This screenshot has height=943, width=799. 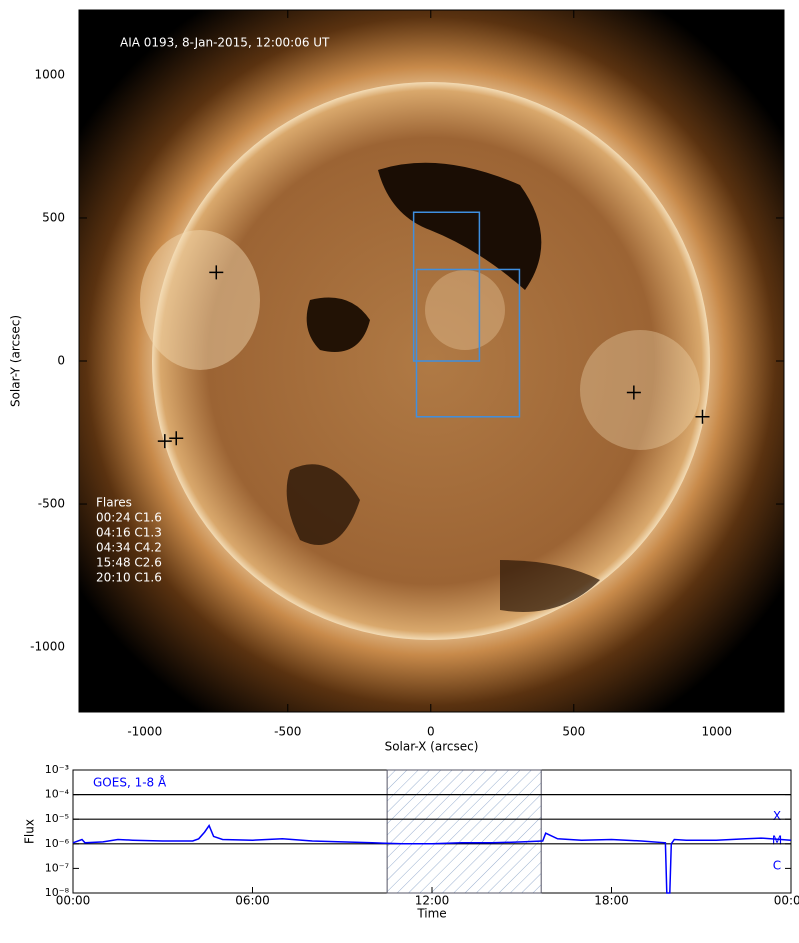 What do you see at coordinates (57, 867) in the screenshot?
I see `y-tick-label: 10⁻⁷` at bounding box center [57, 867].